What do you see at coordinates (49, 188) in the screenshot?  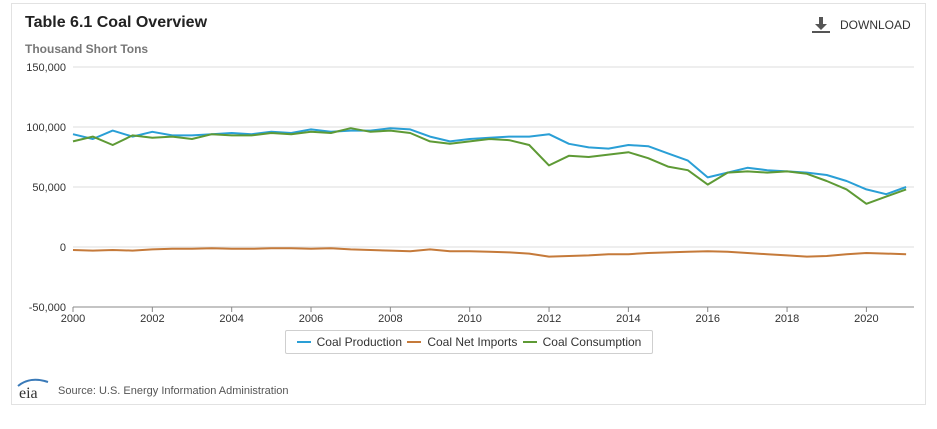 I see `y-tick-label: 50,000` at bounding box center [49, 188].